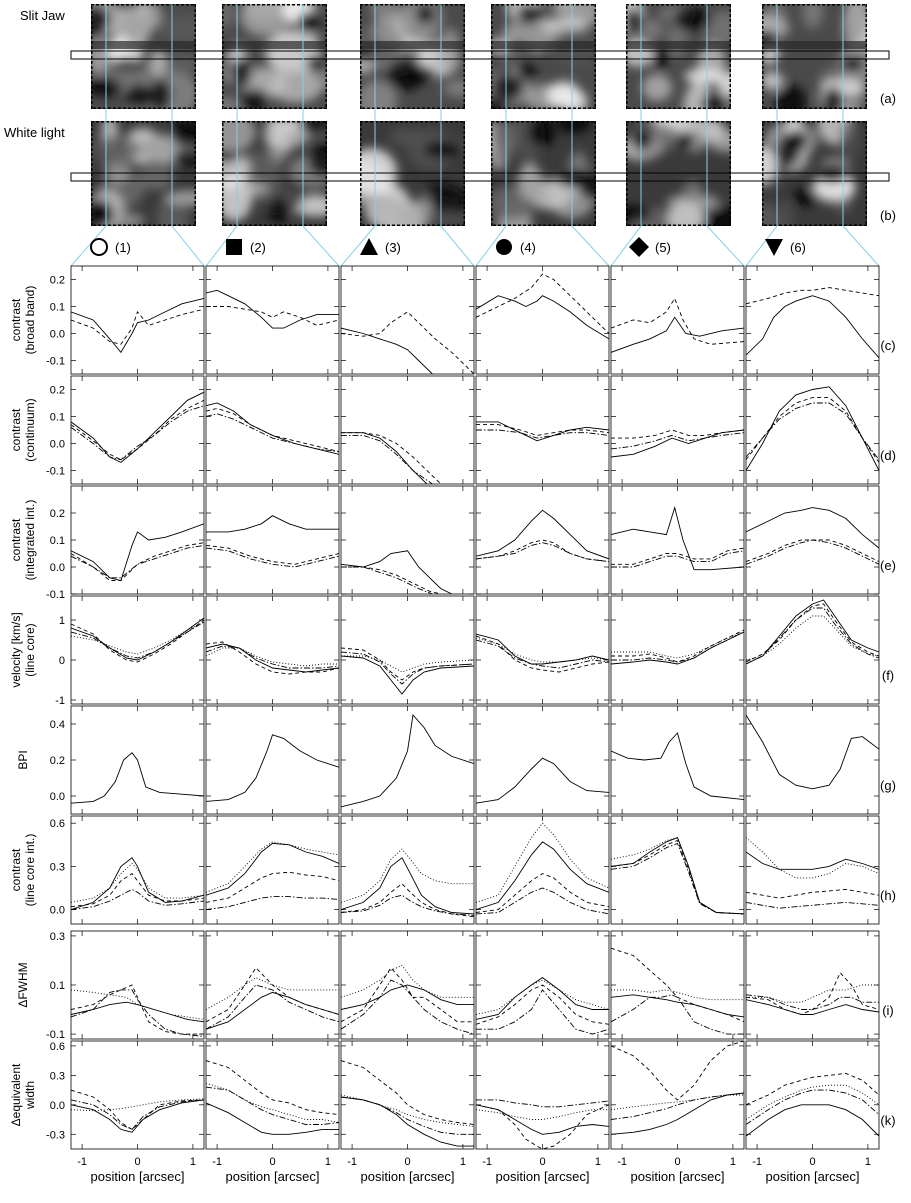 This screenshot has width=911, height=1203. What do you see at coordinates (888, 215) in the screenshot?
I see `panel-letter: (b)` at bounding box center [888, 215].